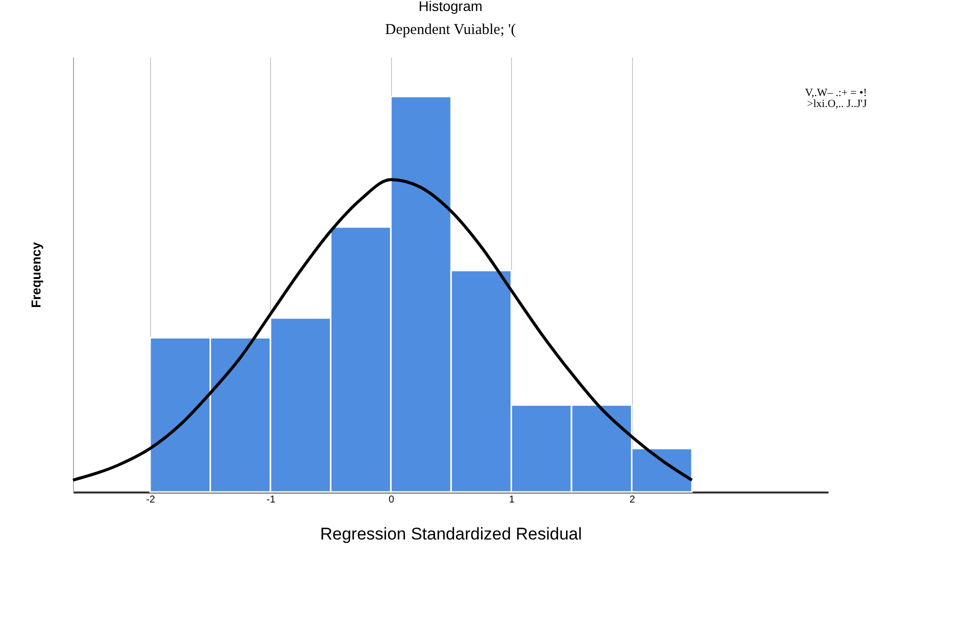 This screenshot has height=635, width=953. What do you see at coordinates (391, 500) in the screenshot?
I see `x-tick-label: 0` at bounding box center [391, 500].